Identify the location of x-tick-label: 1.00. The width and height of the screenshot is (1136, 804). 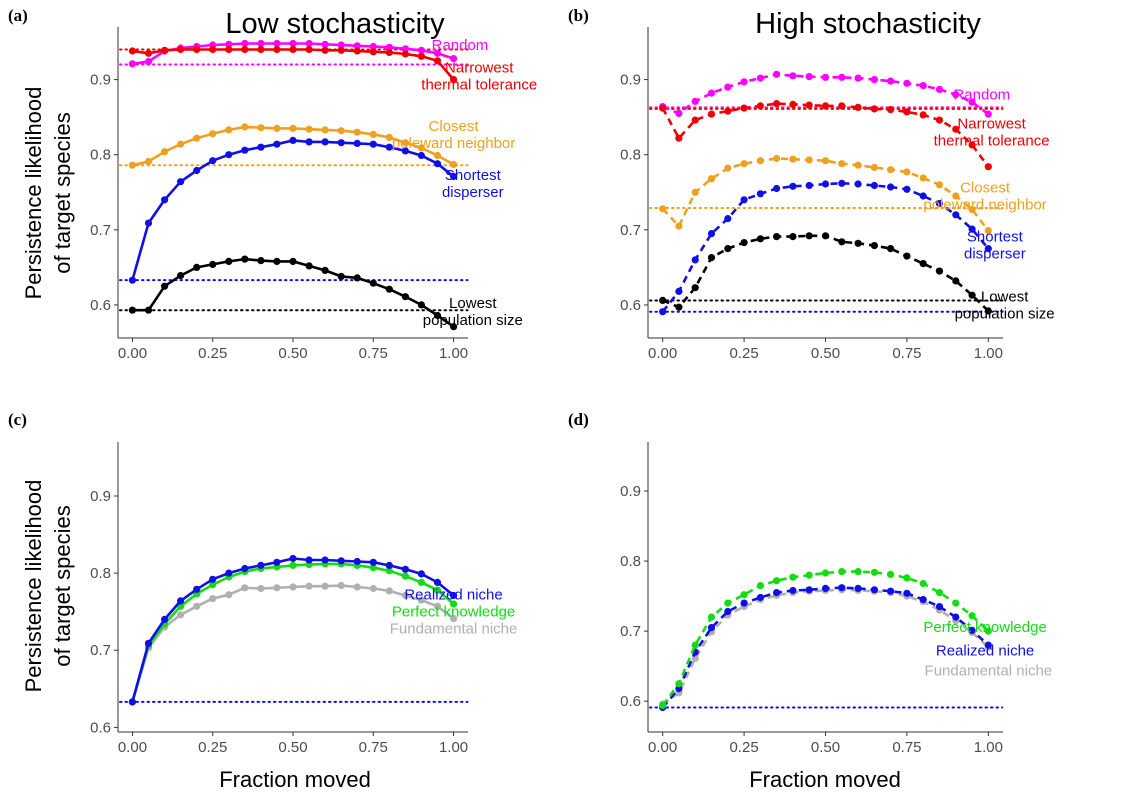
(453, 353).